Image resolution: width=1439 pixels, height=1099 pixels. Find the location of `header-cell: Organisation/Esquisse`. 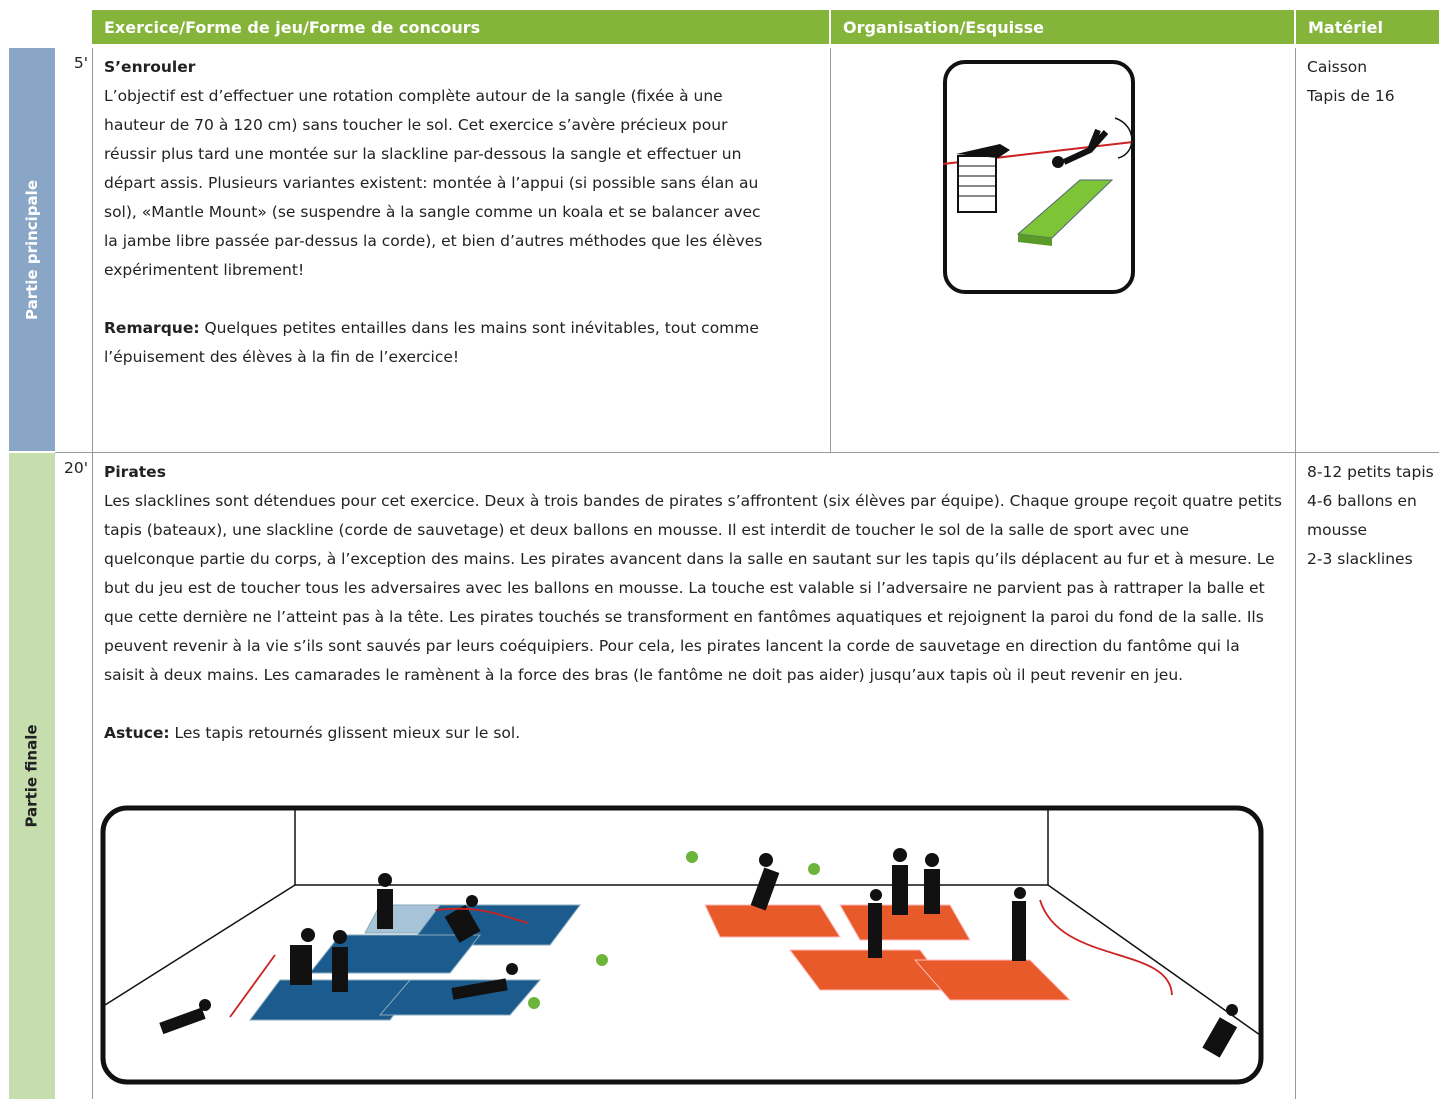

header-cell: Organisation/Esquisse is located at coordinates (1062, 27).